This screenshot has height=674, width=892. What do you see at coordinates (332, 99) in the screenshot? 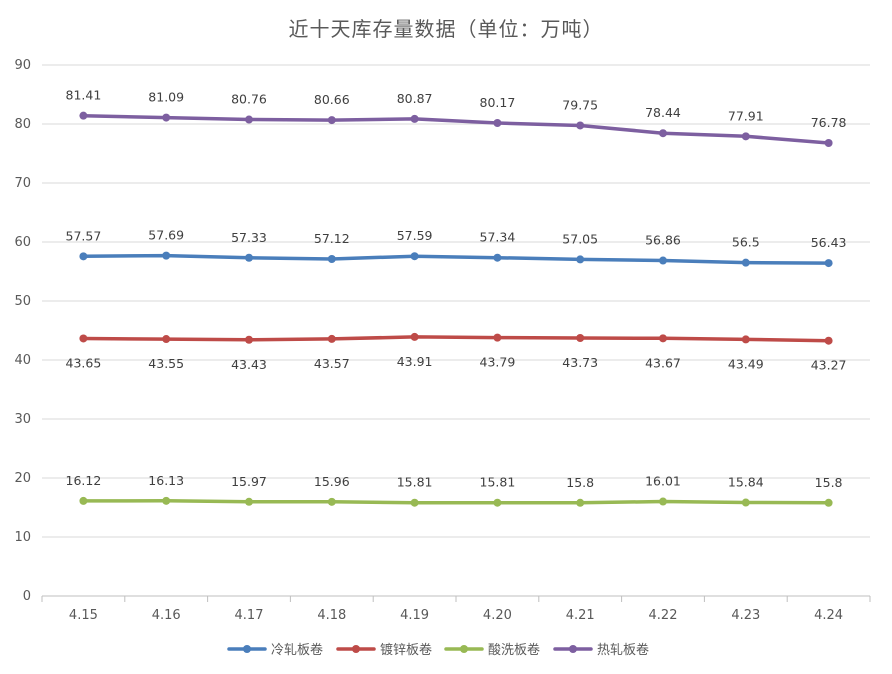
I see `data-label: 80.66` at bounding box center [332, 99].